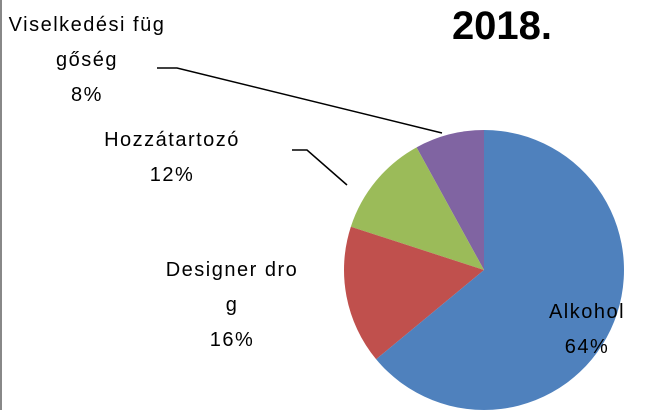 The width and height of the screenshot is (661, 410). What do you see at coordinates (172, 175) in the screenshot?
I see `value-label: 12%` at bounding box center [172, 175].